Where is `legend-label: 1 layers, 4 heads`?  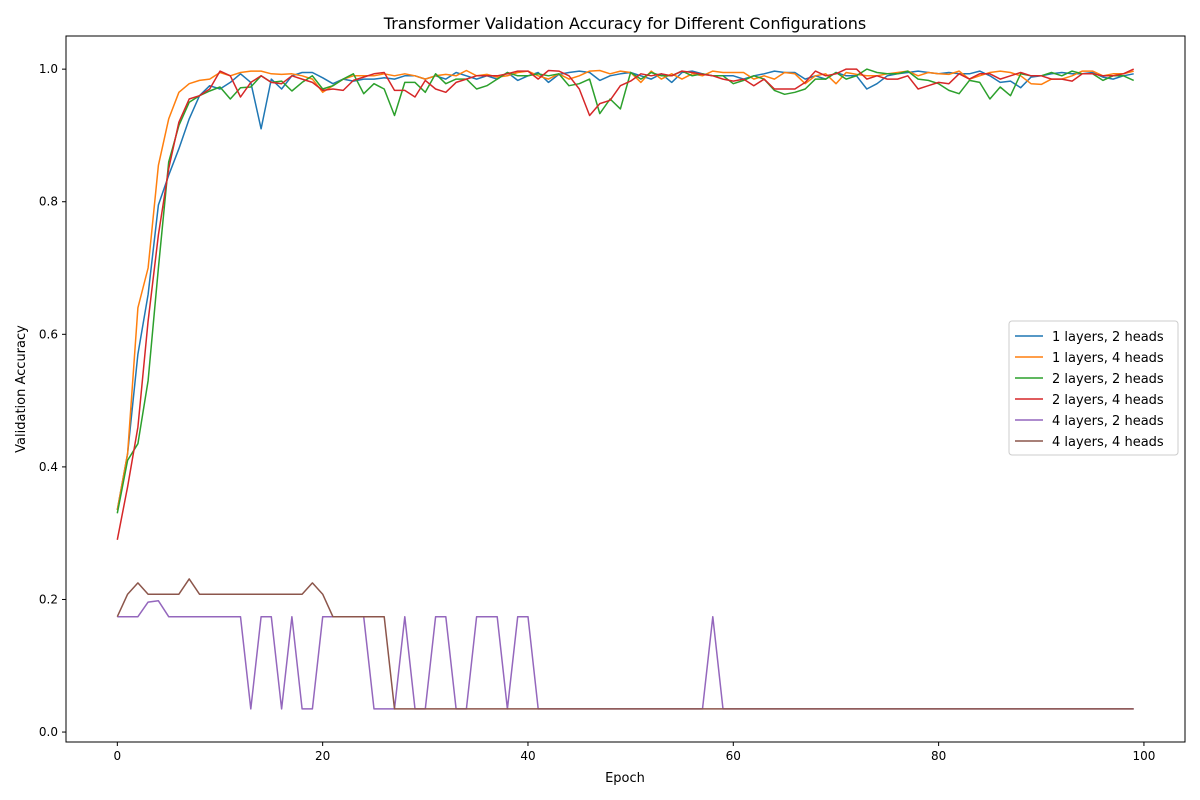 legend-label: 1 layers, 4 heads is located at coordinates (1108, 358).